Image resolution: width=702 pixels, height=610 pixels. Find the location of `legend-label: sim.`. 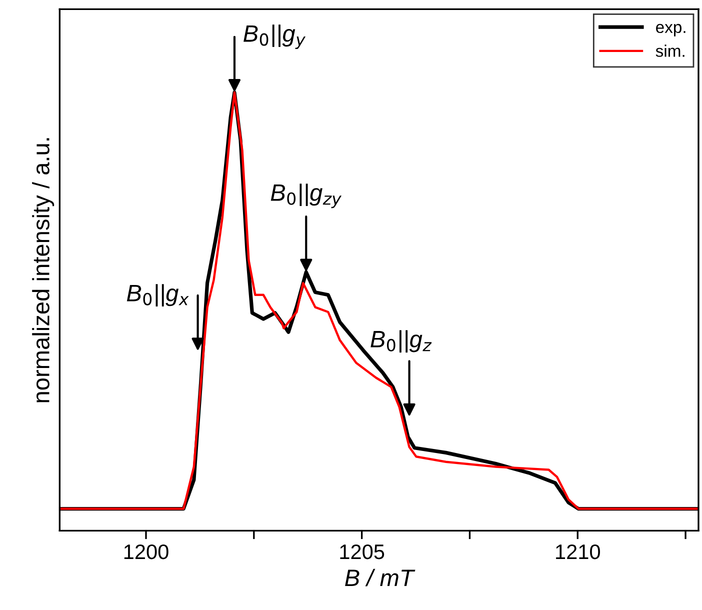

legend-label: sim. is located at coordinates (670, 50).